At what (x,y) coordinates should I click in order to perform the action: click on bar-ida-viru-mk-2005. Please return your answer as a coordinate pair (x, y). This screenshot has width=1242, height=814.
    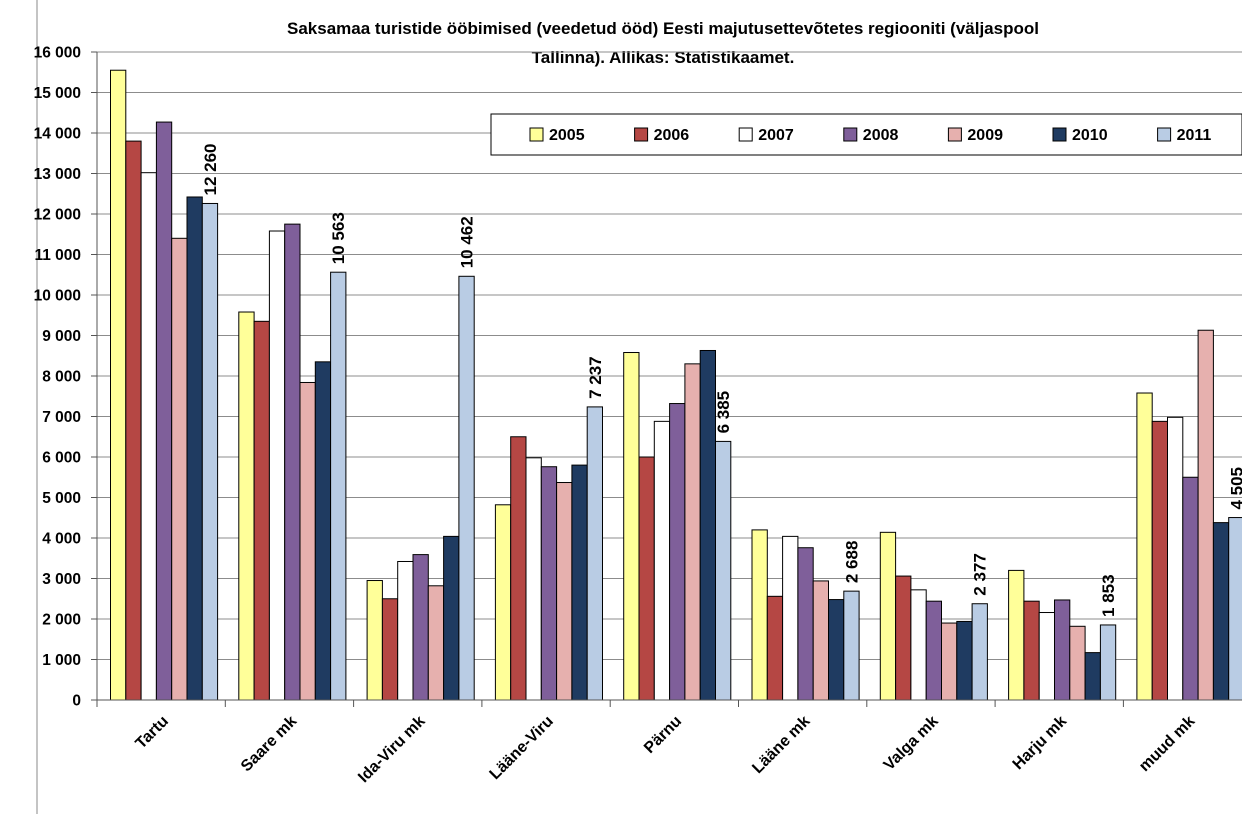
    Looking at the image, I should click on (374, 640).